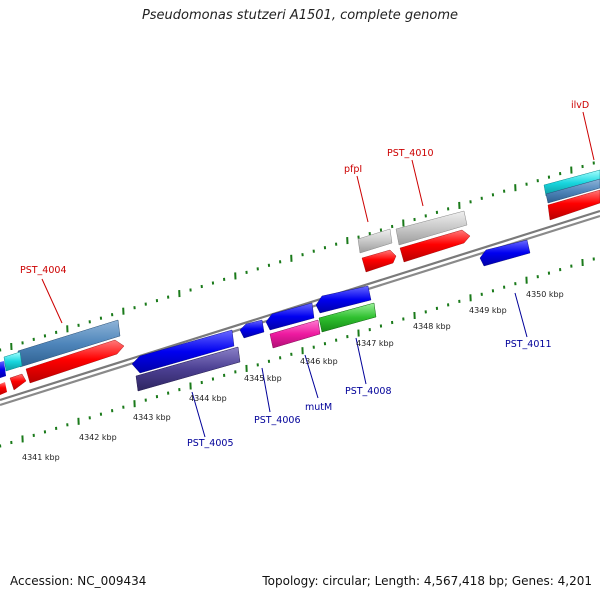  What do you see at coordinates (43, 270) in the screenshot?
I see `gene-label-pst-4004: PST_4004` at bounding box center [43, 270].